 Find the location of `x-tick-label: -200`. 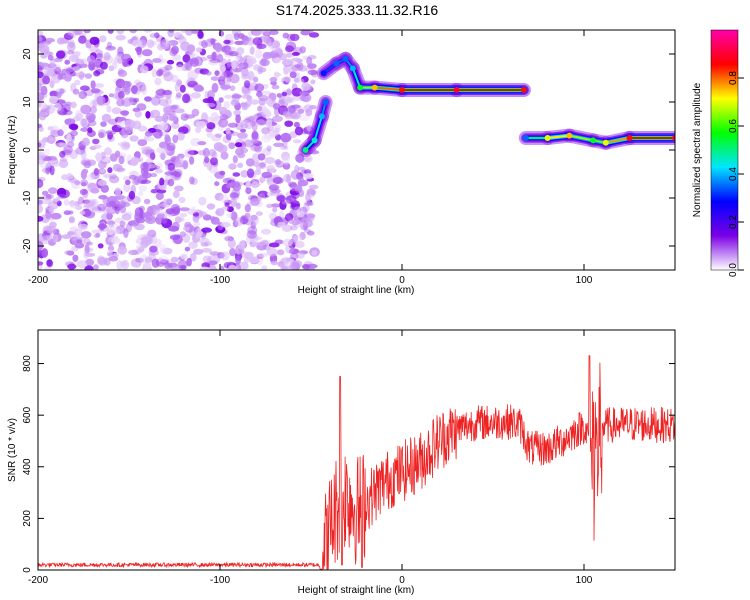

x-tick-label: -200 is located at coordinates (38, 280).